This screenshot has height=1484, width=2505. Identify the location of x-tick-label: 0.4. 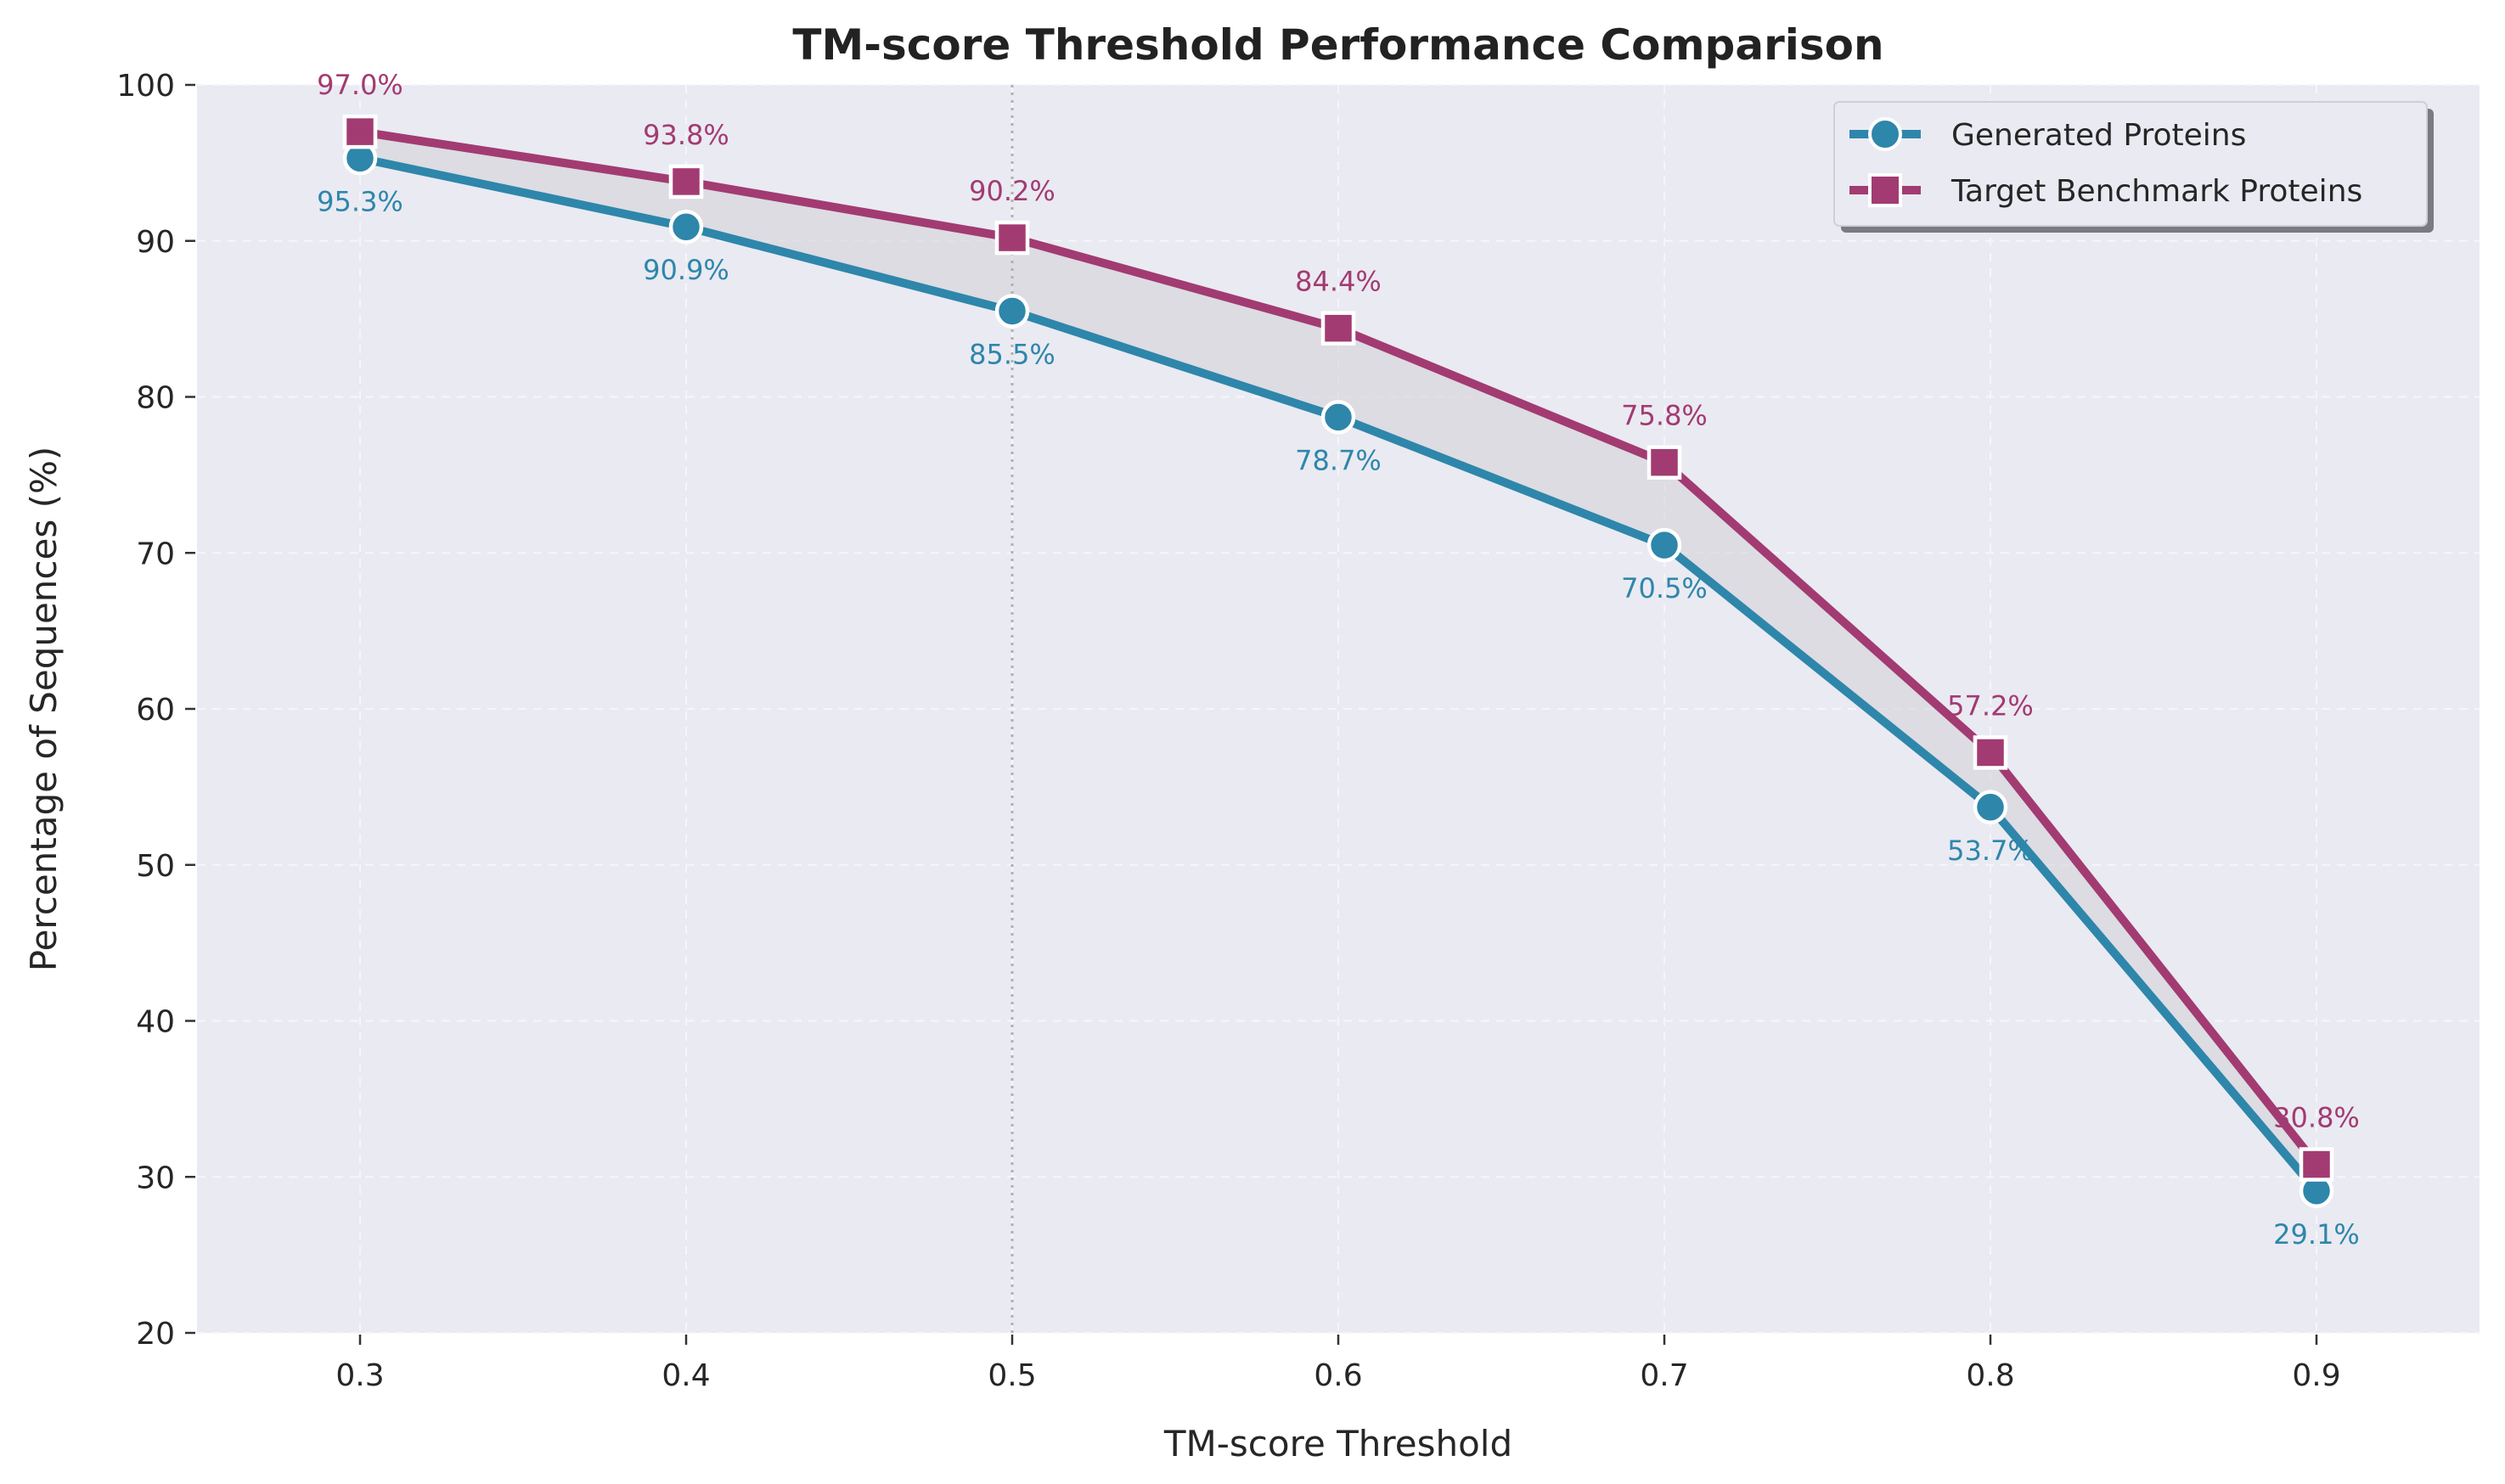
(685, 1375).